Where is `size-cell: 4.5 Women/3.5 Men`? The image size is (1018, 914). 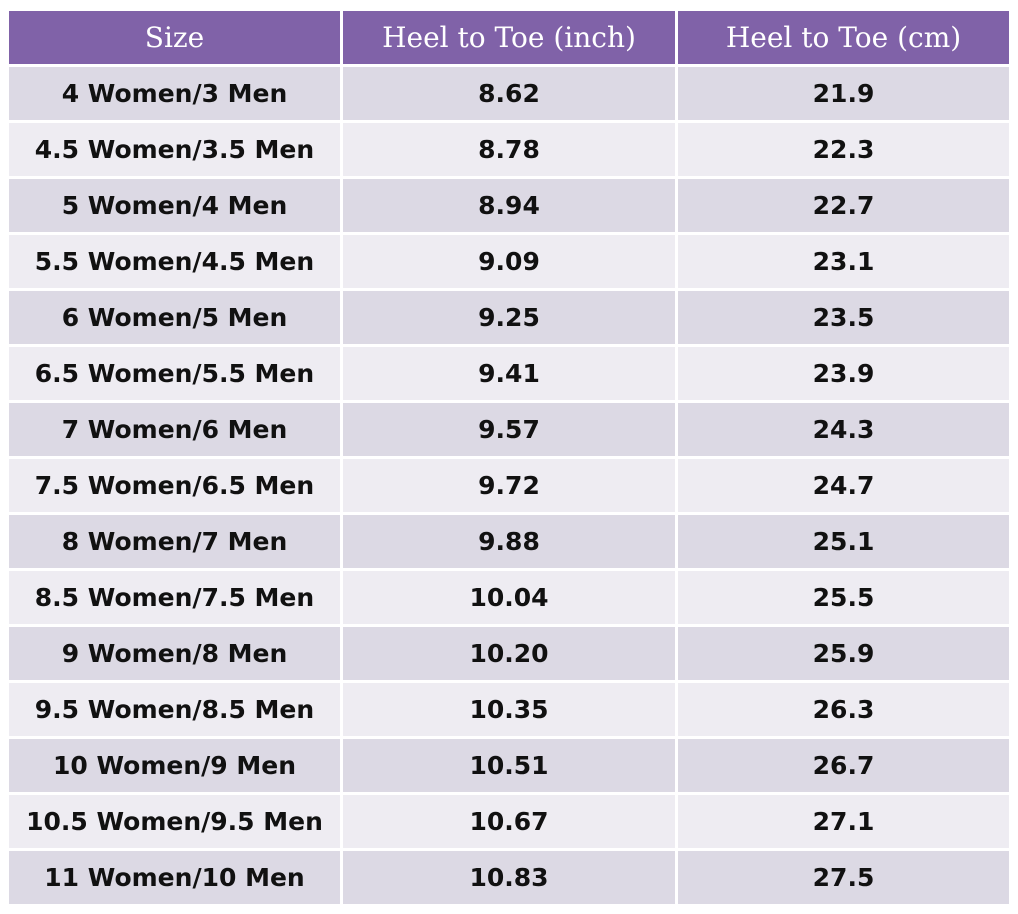
size-cell: 4.5 Women/3.5 Men is located at coordinates (174, 149).